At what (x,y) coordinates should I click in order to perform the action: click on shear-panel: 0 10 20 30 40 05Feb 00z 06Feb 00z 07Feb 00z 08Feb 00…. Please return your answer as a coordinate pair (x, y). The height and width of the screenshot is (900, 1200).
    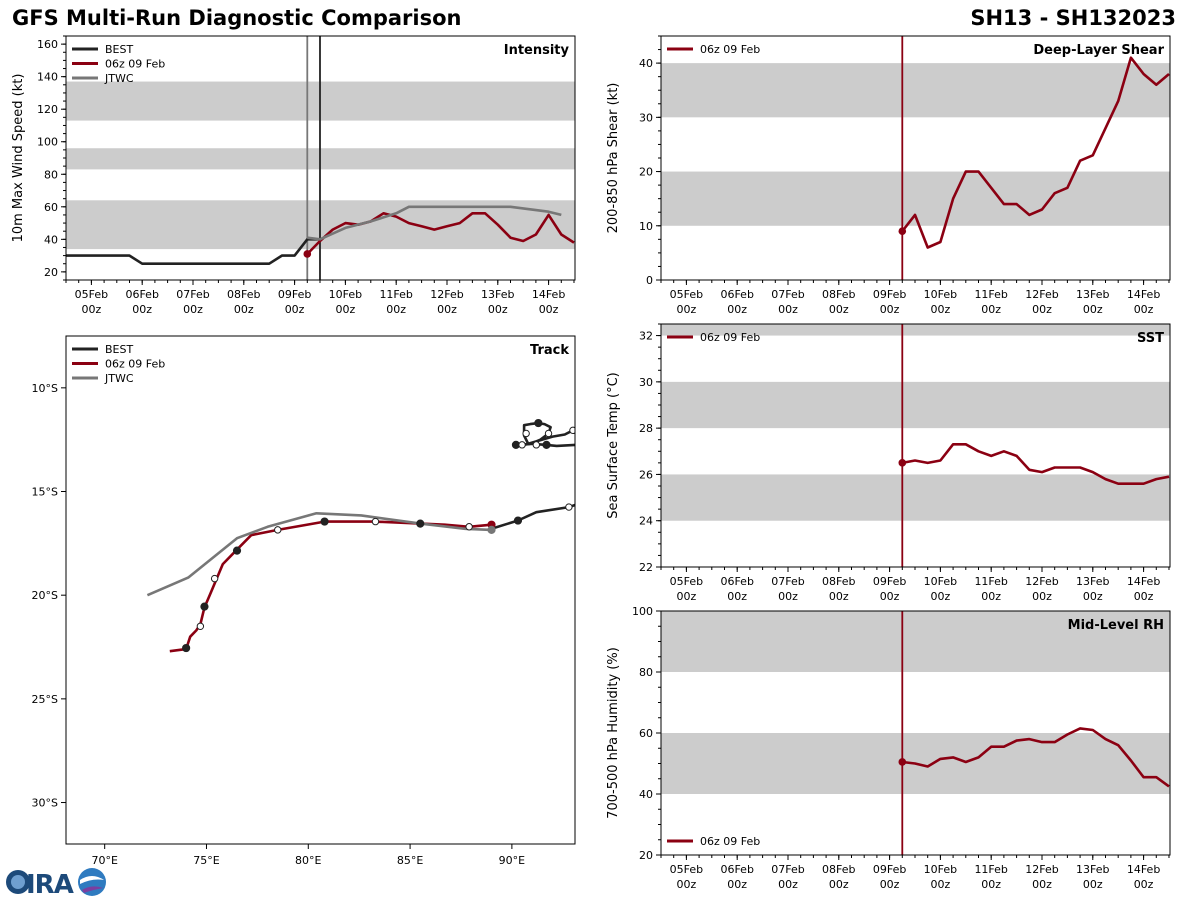
    Looking at the image, I should click on (888, 175).